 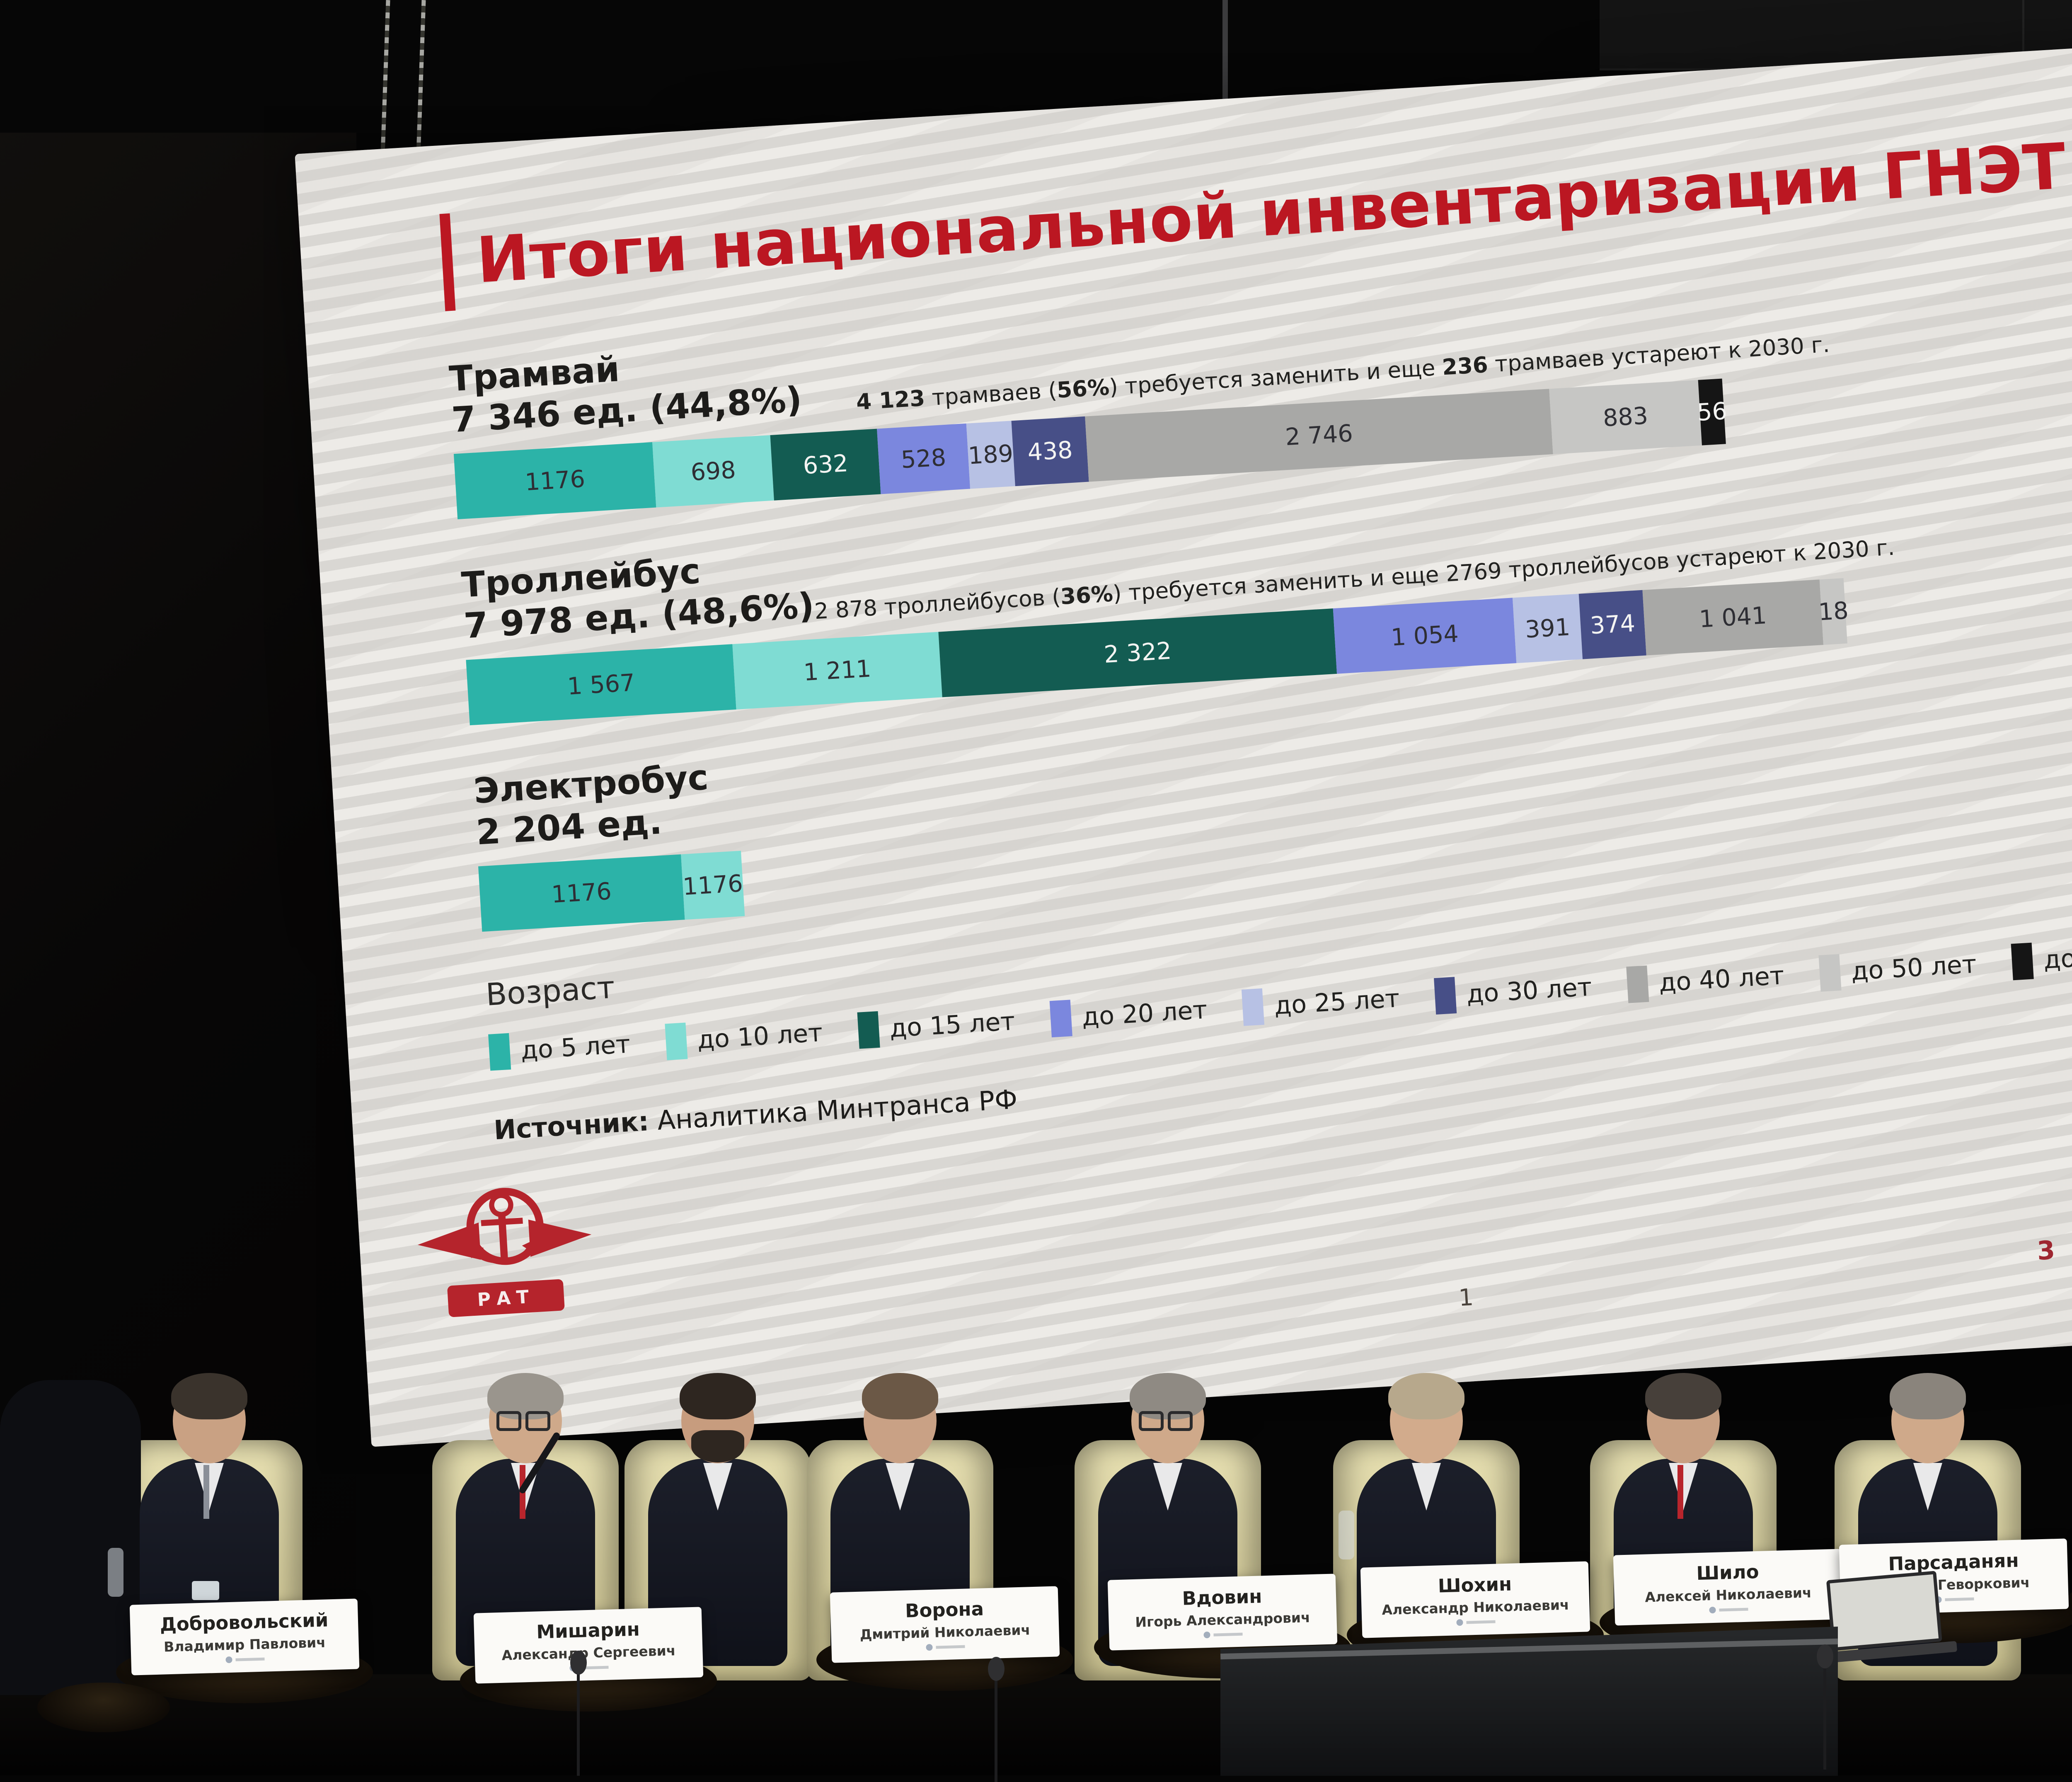 I want to click on legend-label: до 40 лет, so click(x=1721, y=979).